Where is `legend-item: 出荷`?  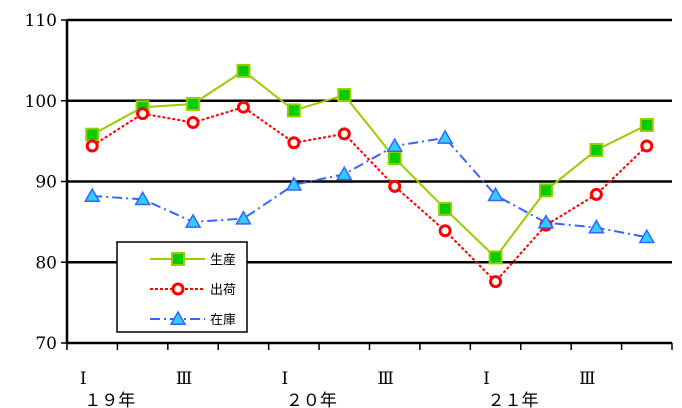 legend-item: 出荷 is located at coordinates (193, 290).